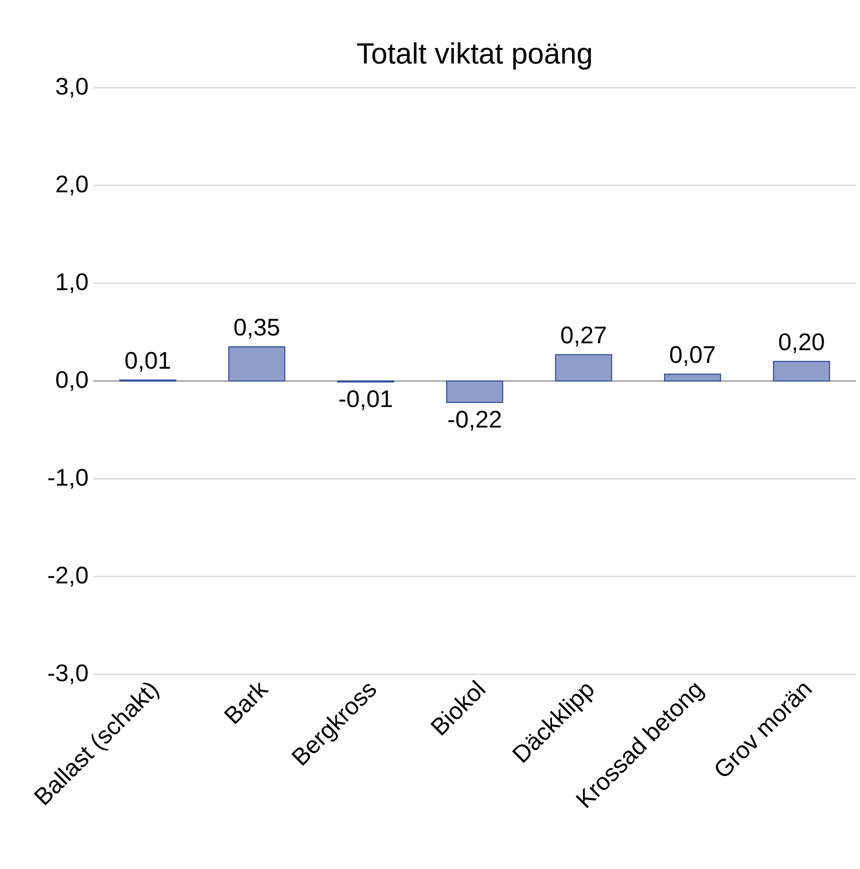 This screenshot has width=860, height=869. I want to click on data-label: 0,20, so click(801, 343).